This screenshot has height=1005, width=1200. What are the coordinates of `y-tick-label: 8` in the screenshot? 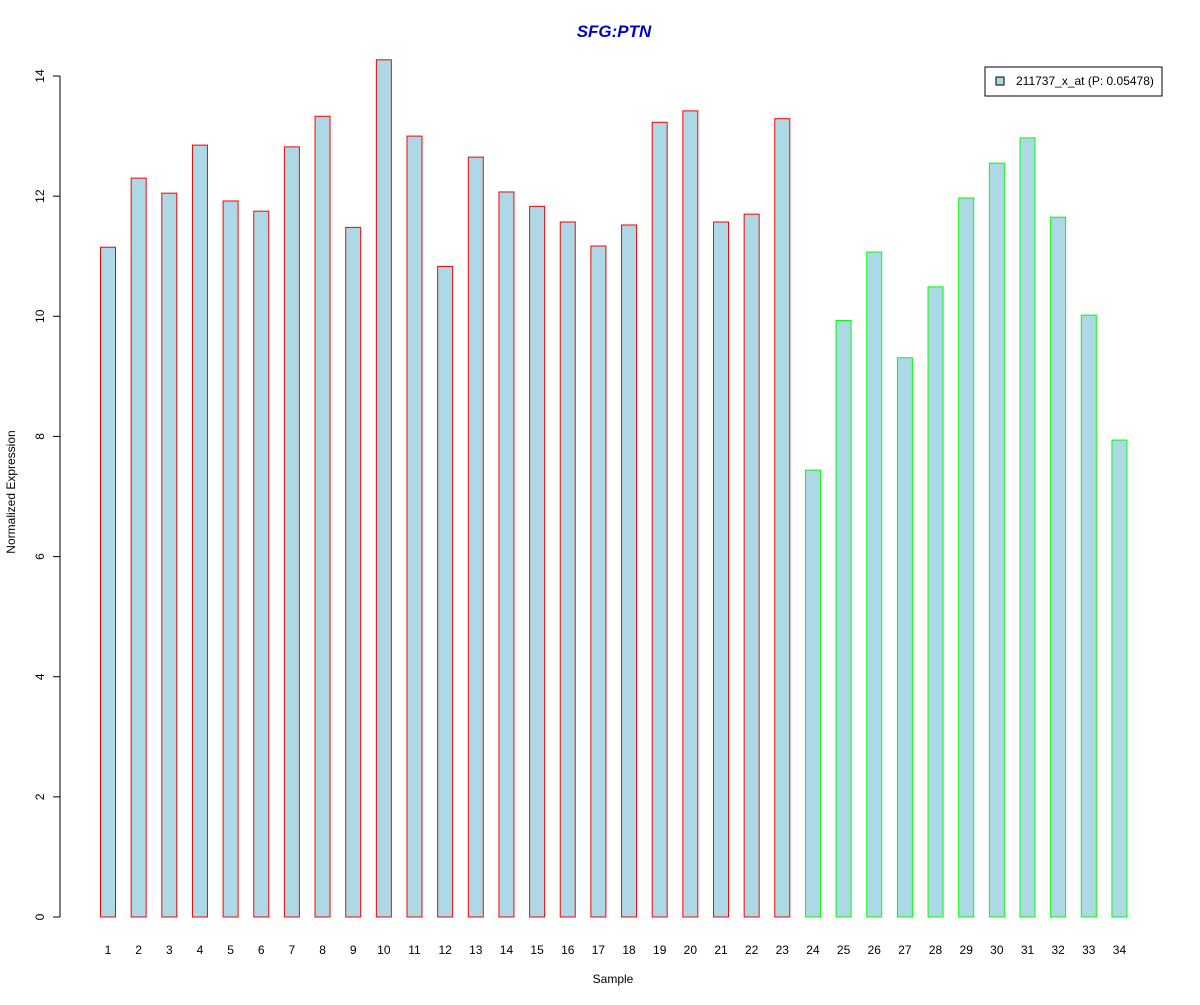 It's located at (40, 436).